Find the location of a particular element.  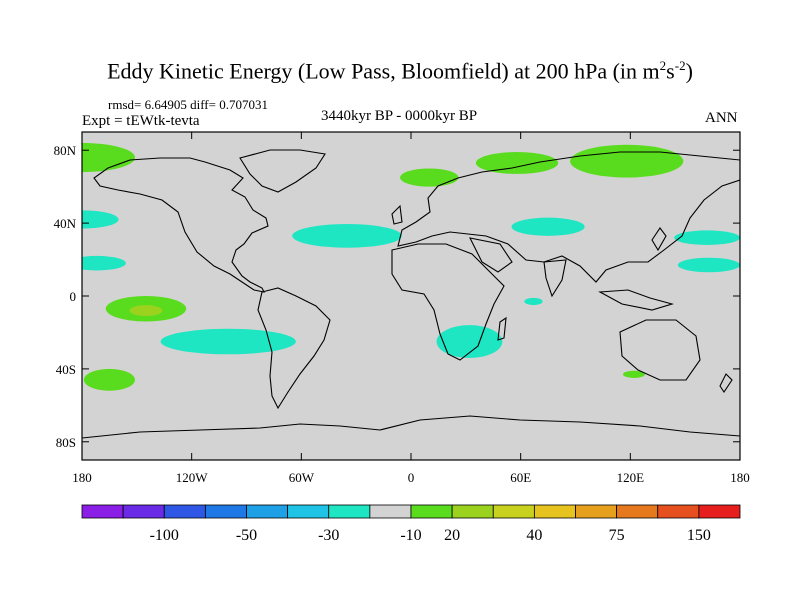

region-arctic-west-green is located at coordinates (108, 157).